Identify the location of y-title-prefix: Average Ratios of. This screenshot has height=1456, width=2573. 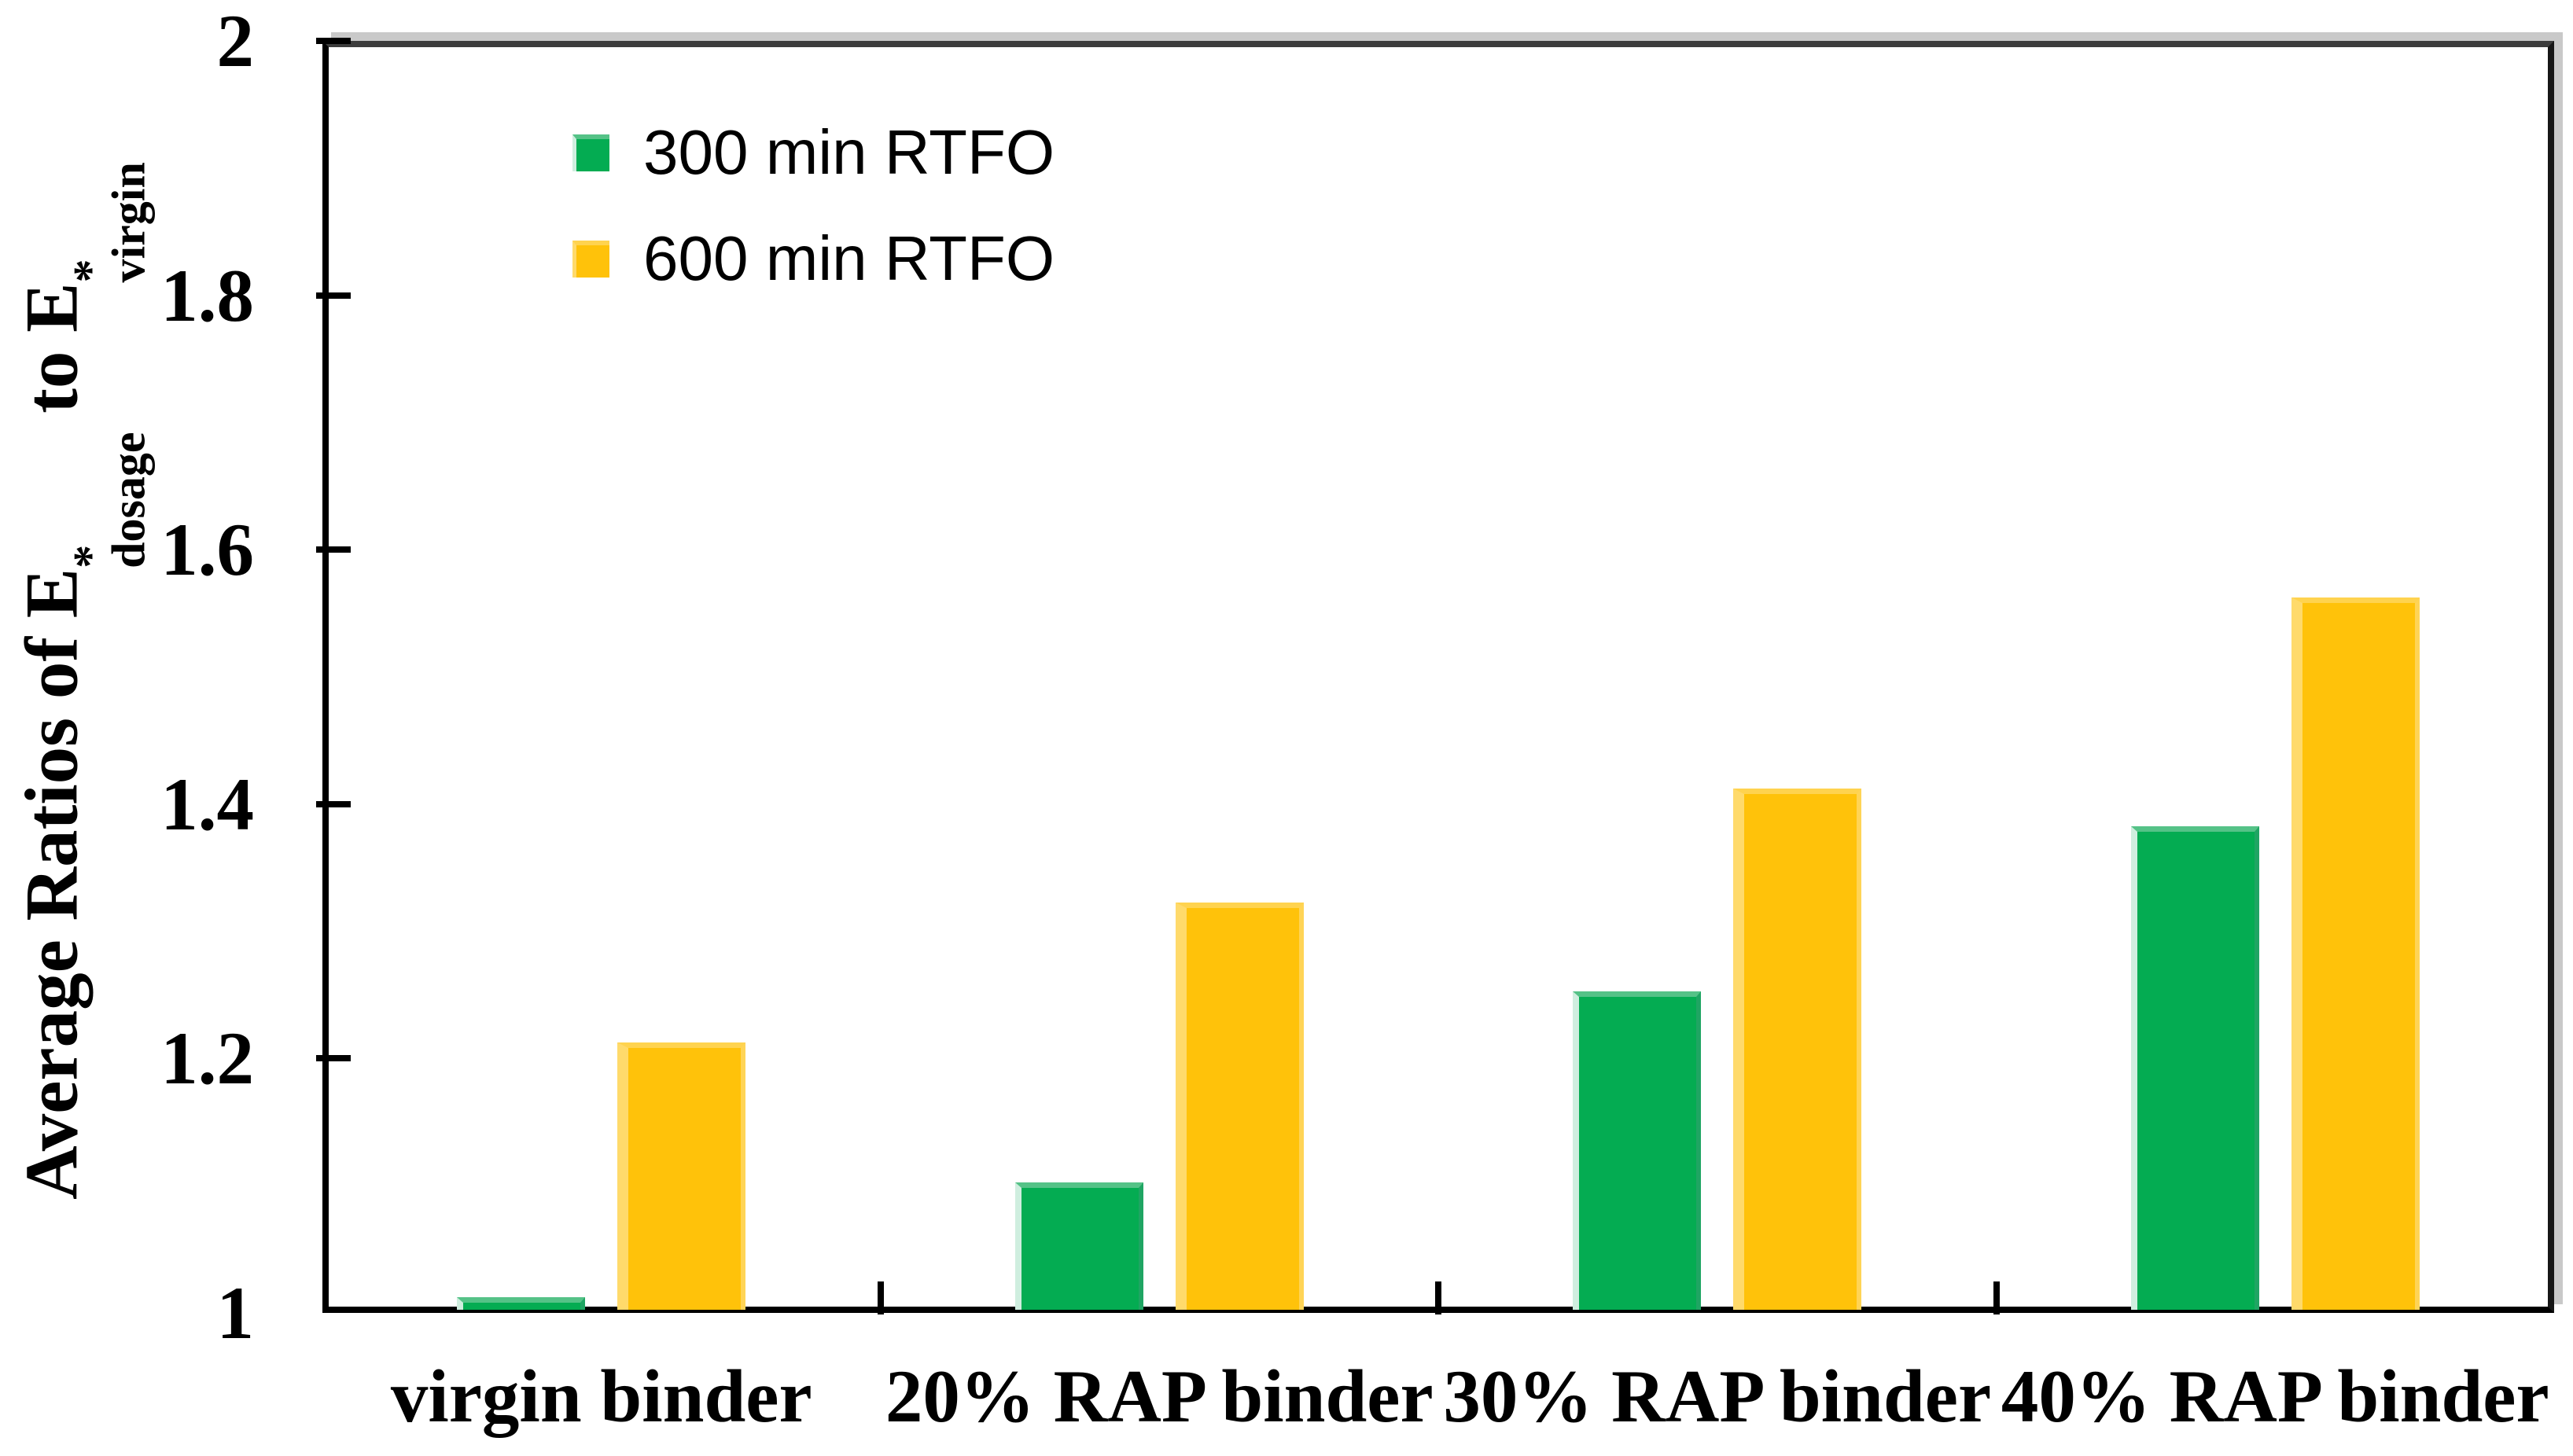
(51, 909).